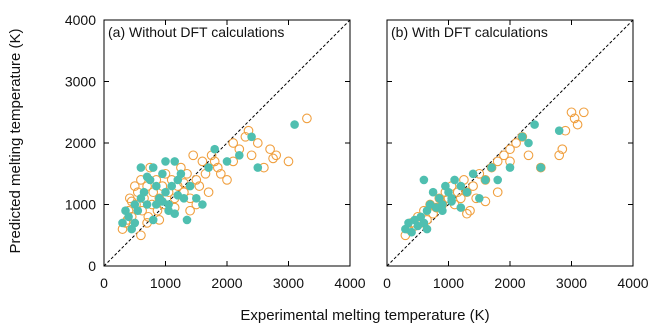  Describe the element at coordinates (80, 82) in the screenshot. I see `y-tick-label: 3000` at that location.